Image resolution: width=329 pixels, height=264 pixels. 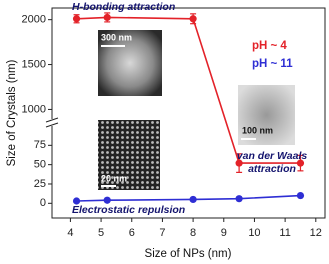 What do you see at coordinates (188, 254) in the screenshot?
I see `x-axis-label: Size of NPs (nm)` at bounding box center [188, 254].